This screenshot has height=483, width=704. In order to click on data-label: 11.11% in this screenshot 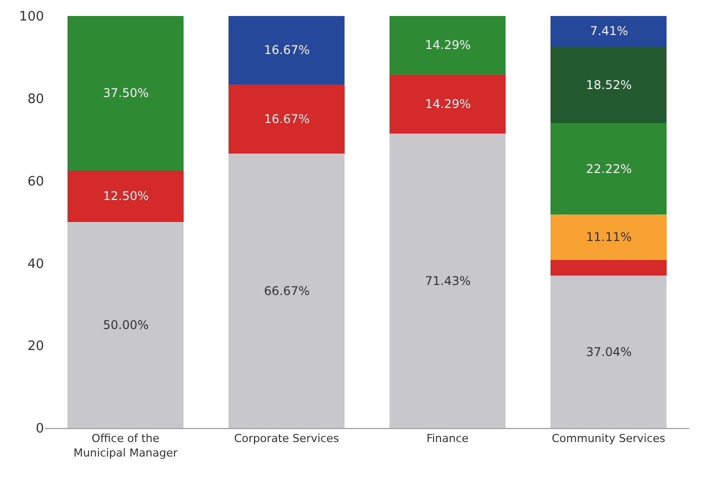, I will do `click(609, 237)`.